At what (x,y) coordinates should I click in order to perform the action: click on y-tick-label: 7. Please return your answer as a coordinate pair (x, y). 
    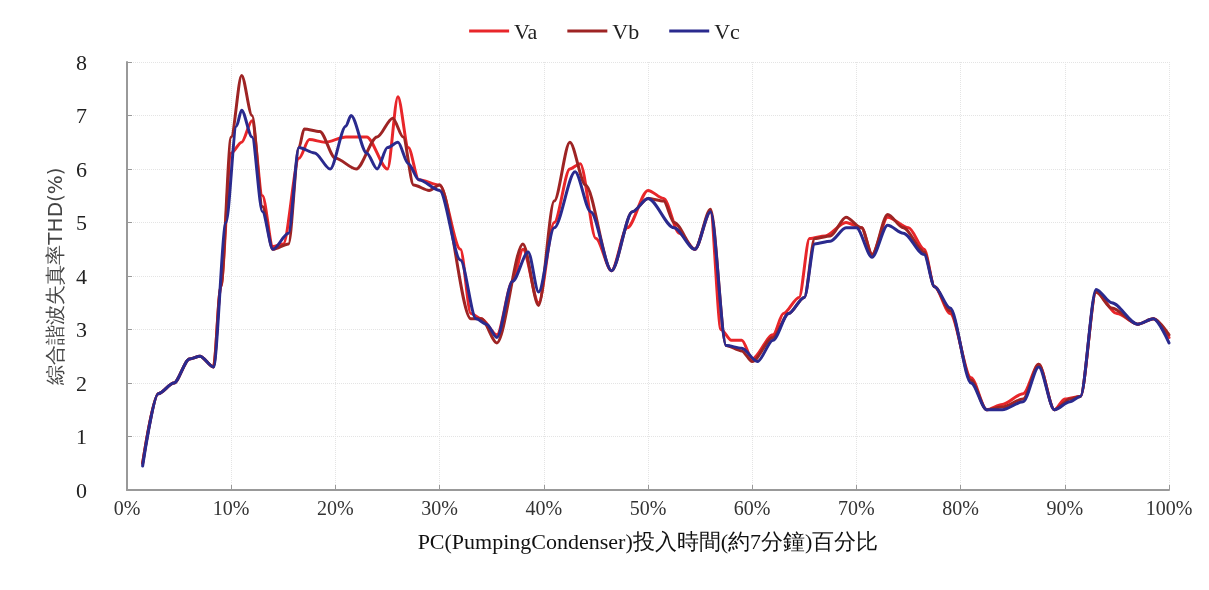
    Looking at the image, I should click on (81, 115).